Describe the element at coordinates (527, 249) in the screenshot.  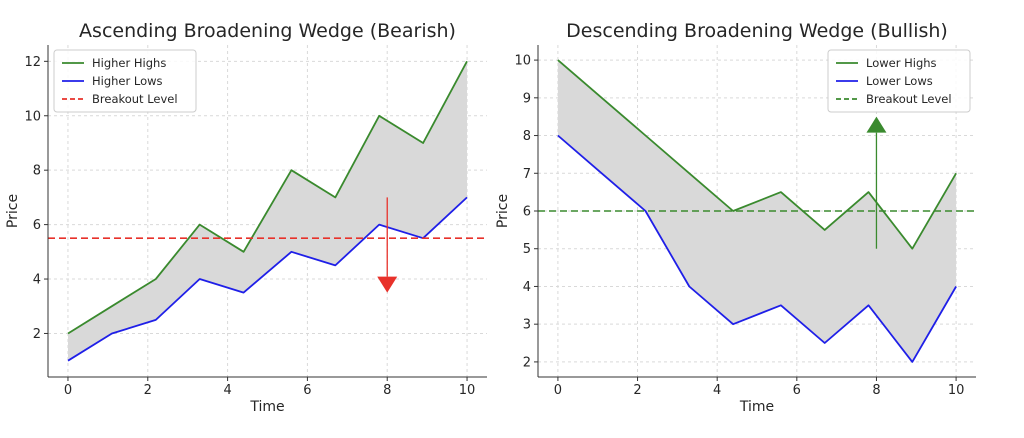
I see `y-tick-label: 5` at that location.